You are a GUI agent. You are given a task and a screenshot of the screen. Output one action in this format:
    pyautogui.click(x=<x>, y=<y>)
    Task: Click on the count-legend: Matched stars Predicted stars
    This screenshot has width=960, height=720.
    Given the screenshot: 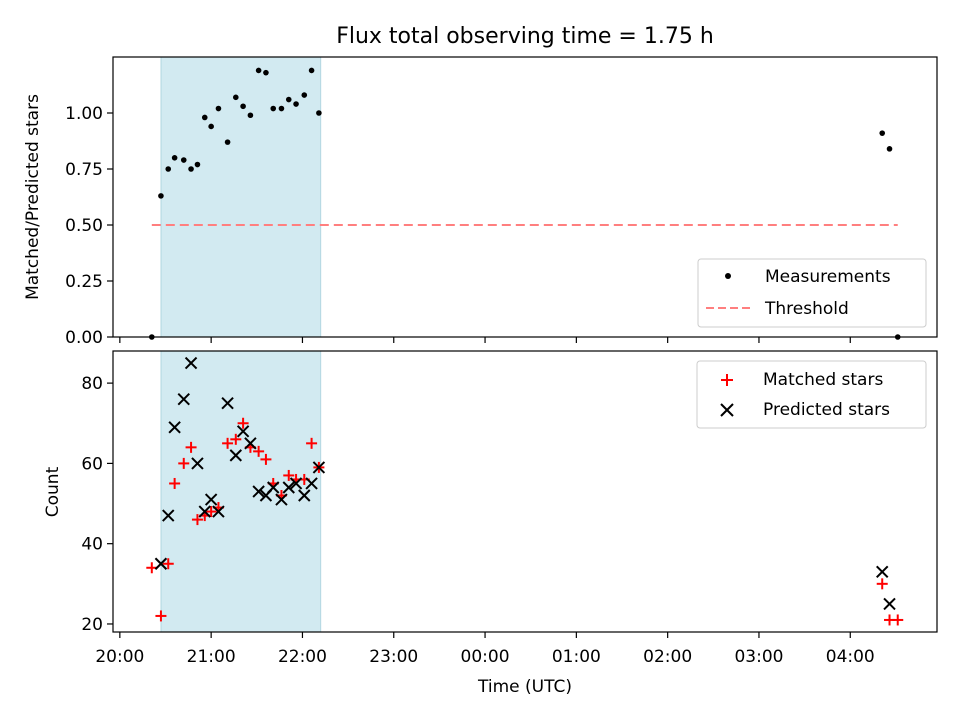 What is the action you would take?
    pyautogui.click(x=811, y=394)
    